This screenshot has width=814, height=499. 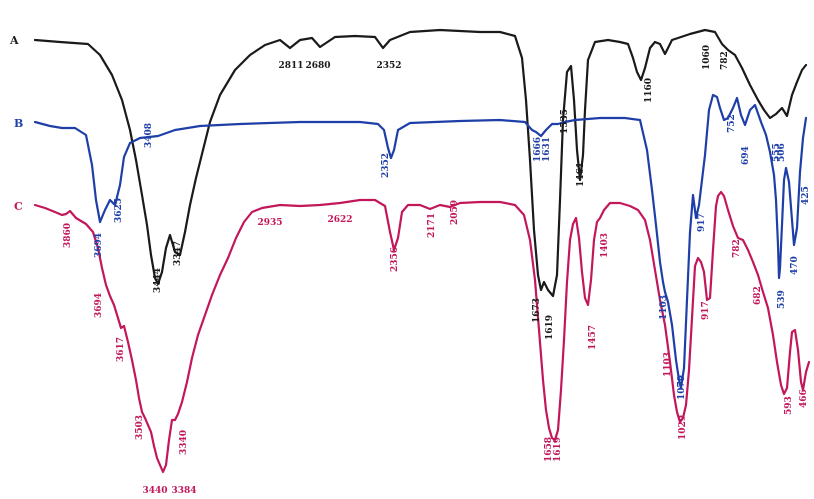 What do you see at coordinates (795, 265) in the screenshot?
I see `peak-label-b-470: 470` at bounding box center [795, 265].